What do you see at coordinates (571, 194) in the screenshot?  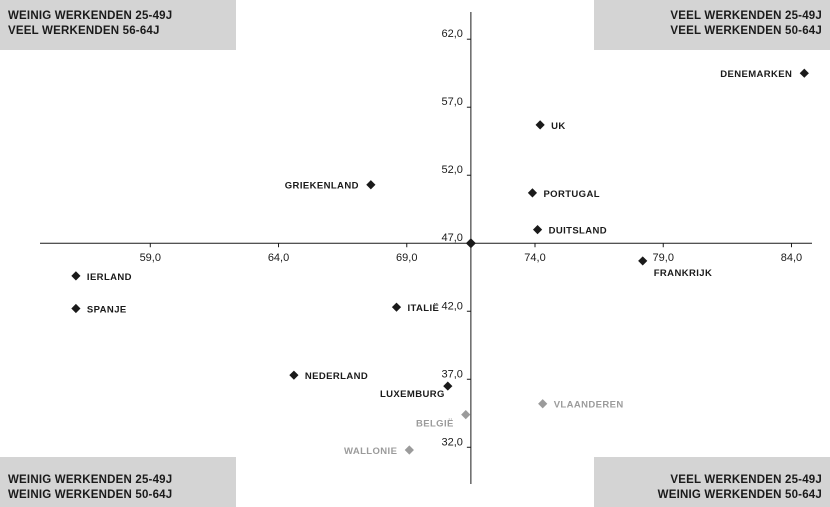 I see `point-label-portugal: PORTUGAL` at bounding box center [571, 194].